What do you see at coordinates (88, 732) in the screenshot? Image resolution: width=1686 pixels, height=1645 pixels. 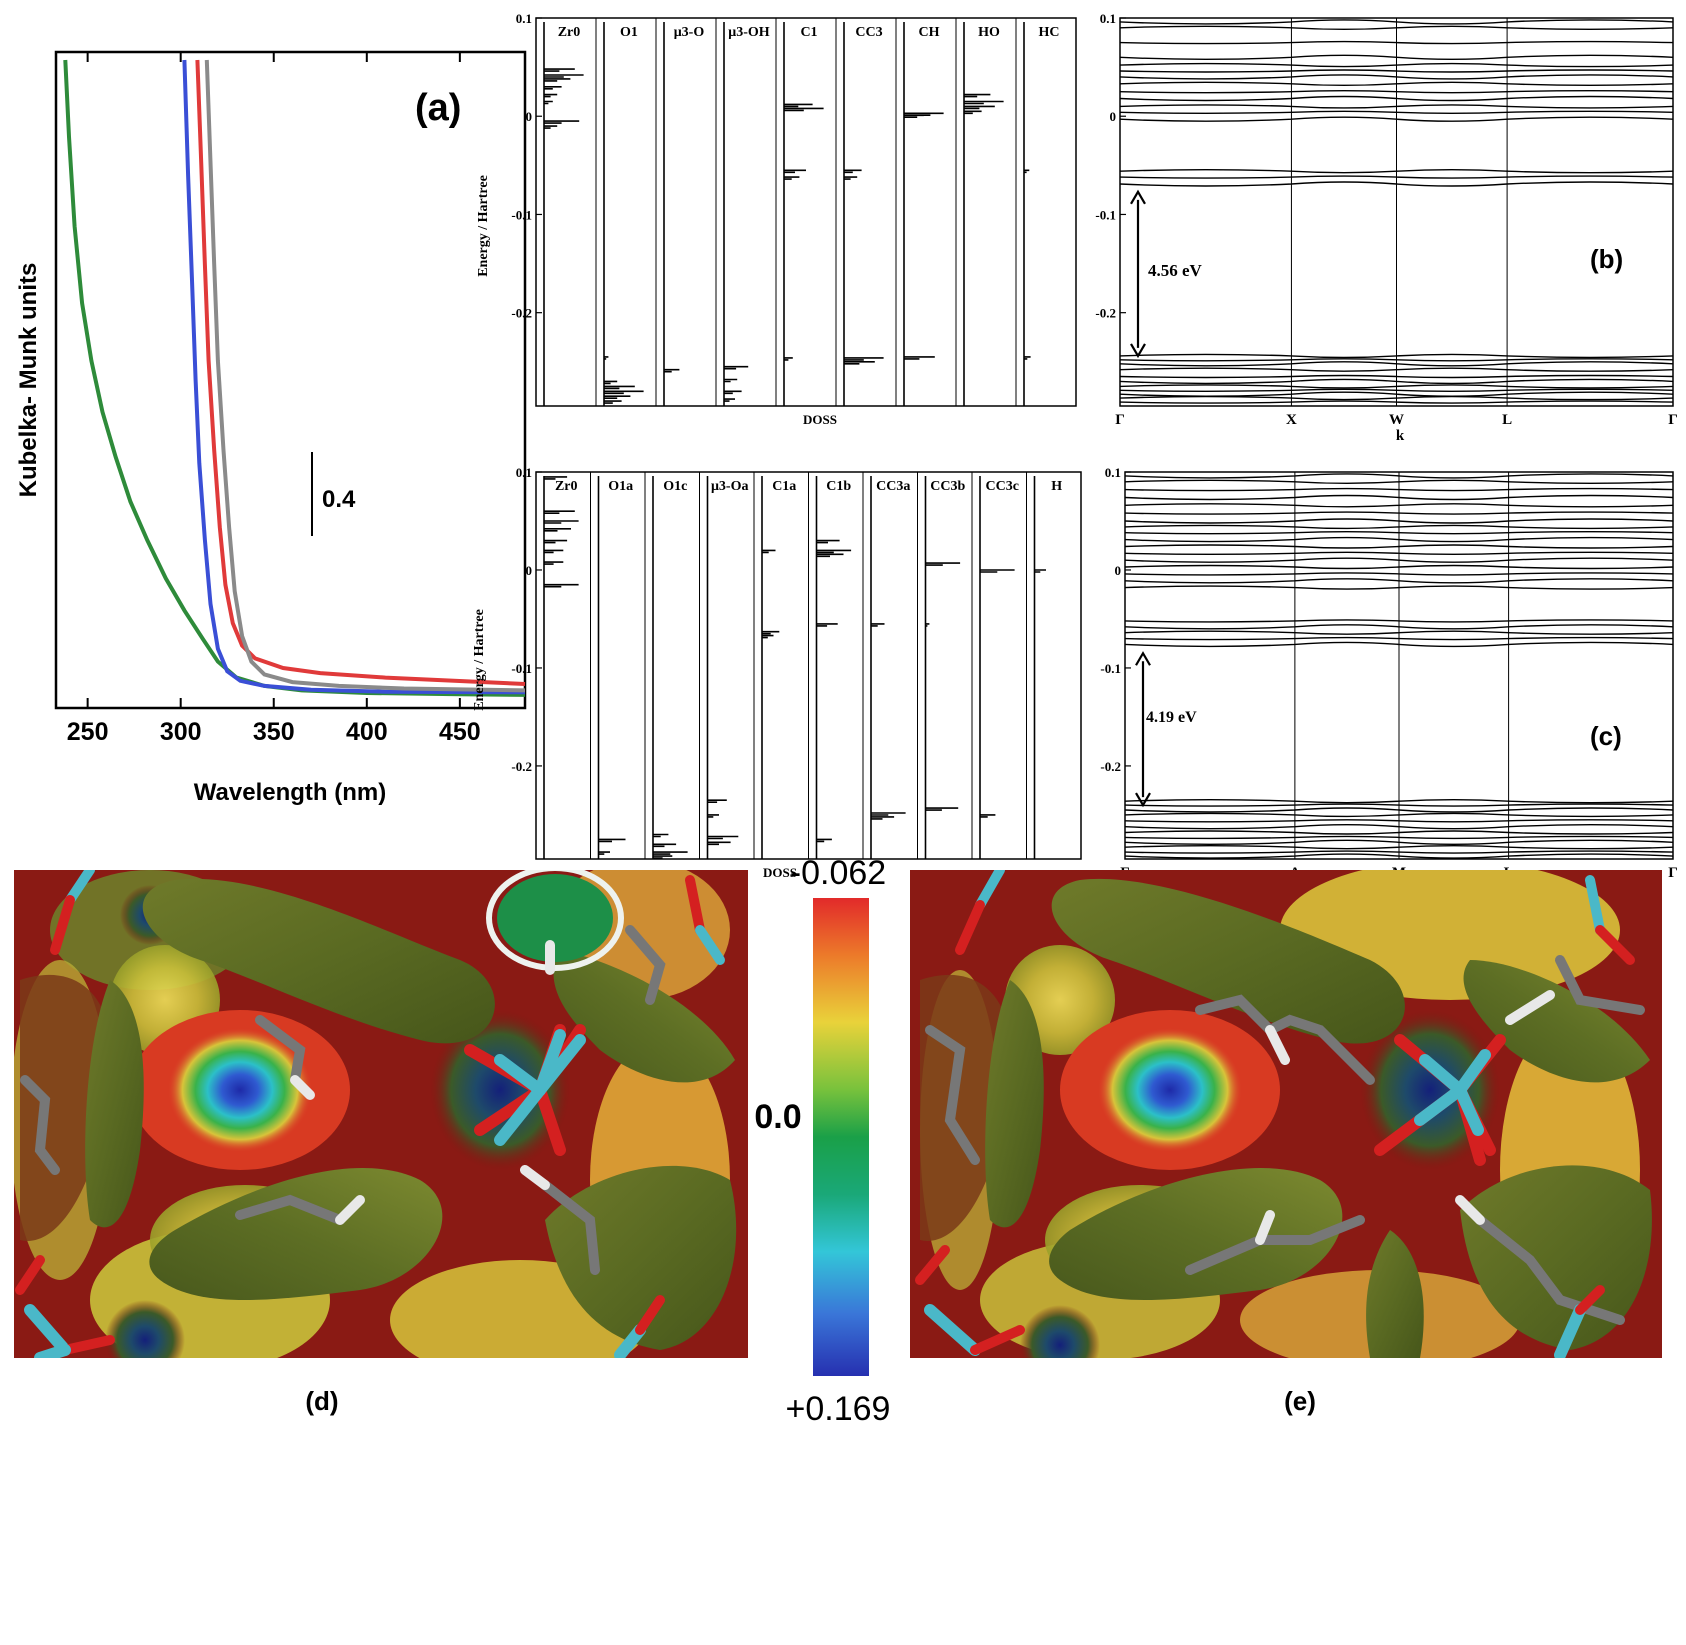 I see `panel-a-x-tick-label-0: 250` at bounding box center [88, 732].